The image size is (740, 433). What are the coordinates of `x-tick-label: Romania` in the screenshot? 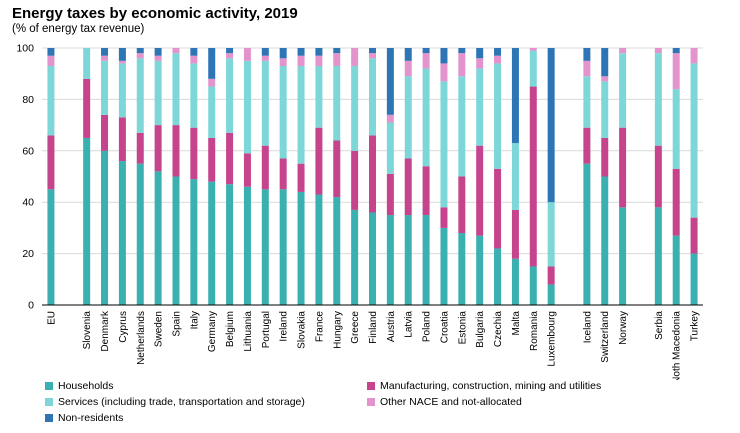 It's located at (534, 331).